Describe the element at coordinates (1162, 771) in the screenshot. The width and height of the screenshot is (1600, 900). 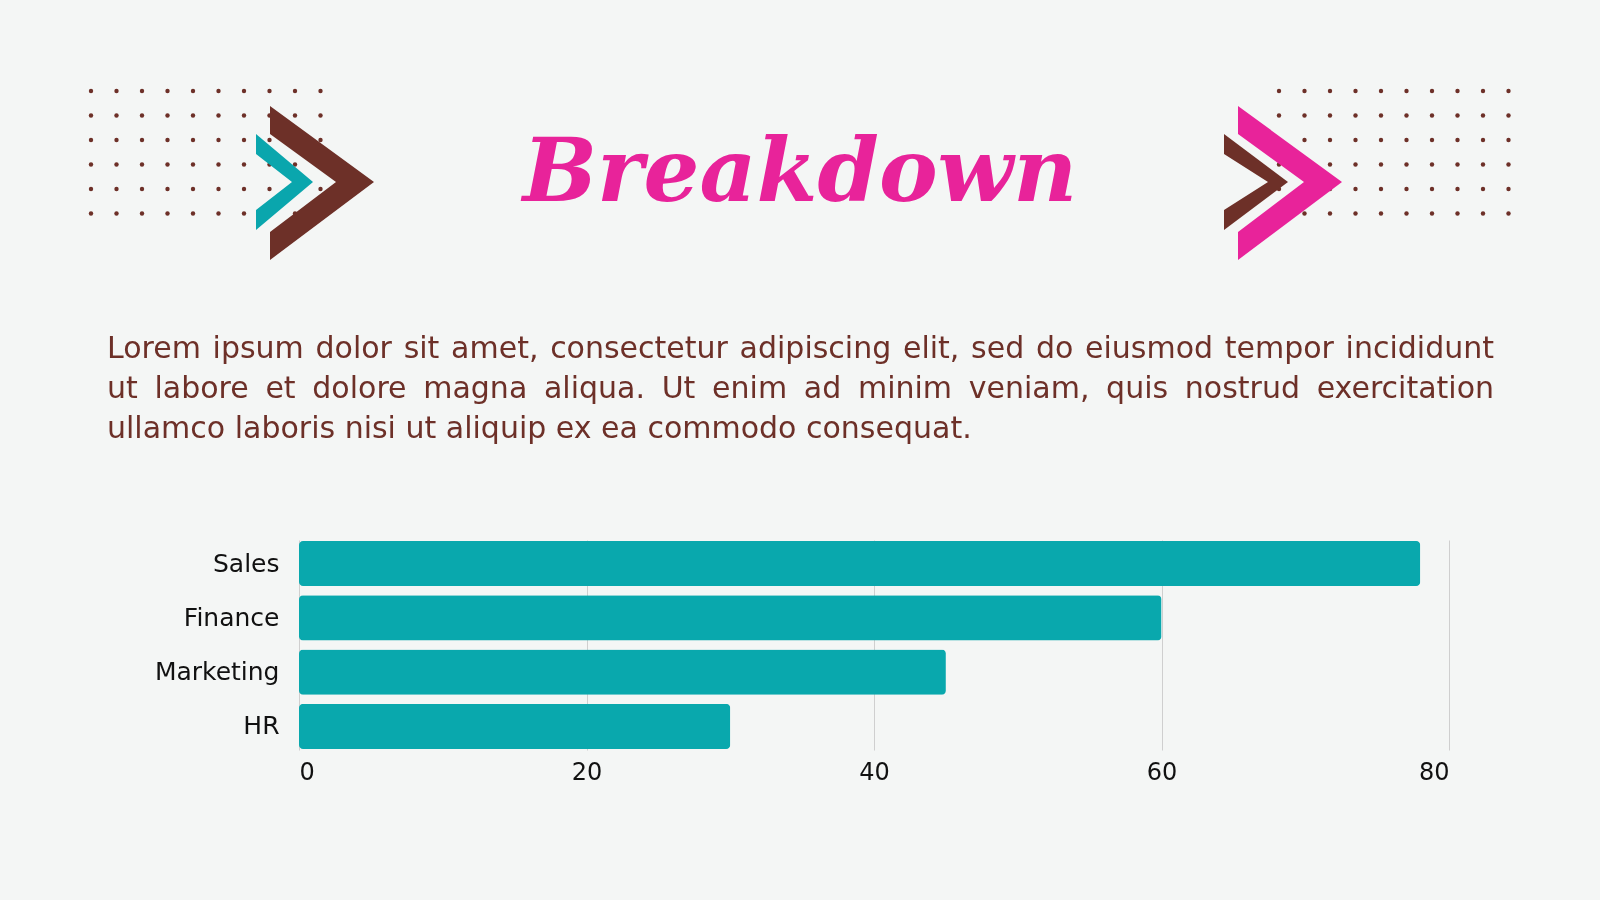
I see `x-tick-label: 60` at that location.